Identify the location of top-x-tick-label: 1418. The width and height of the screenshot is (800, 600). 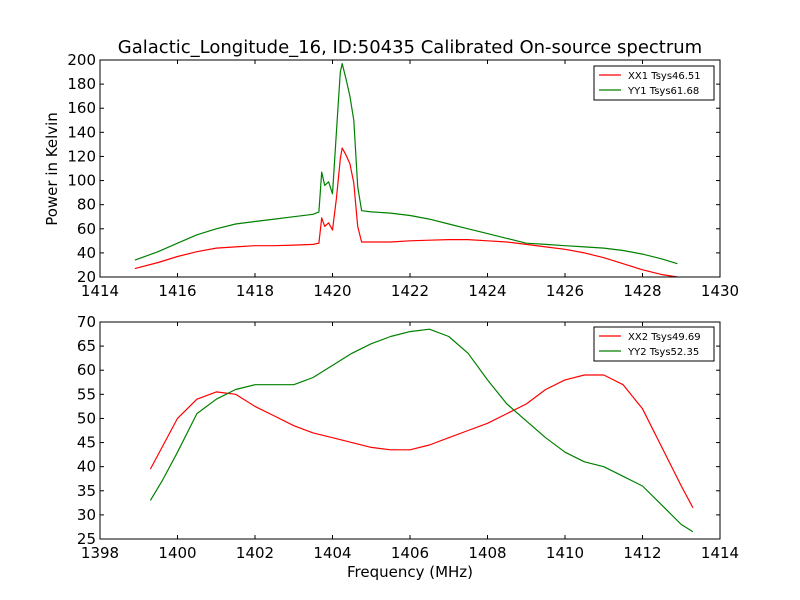
(255, 291).